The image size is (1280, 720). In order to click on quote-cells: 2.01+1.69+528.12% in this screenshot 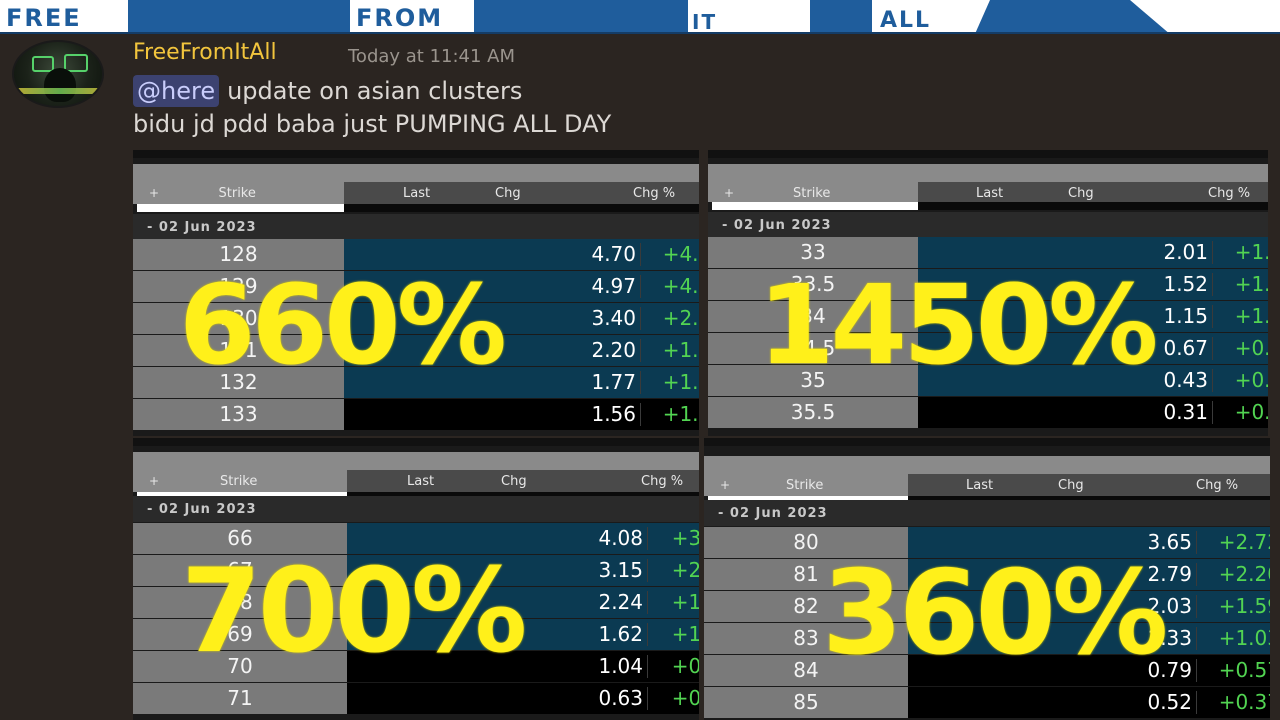, I will do `click(1093, 252)`.